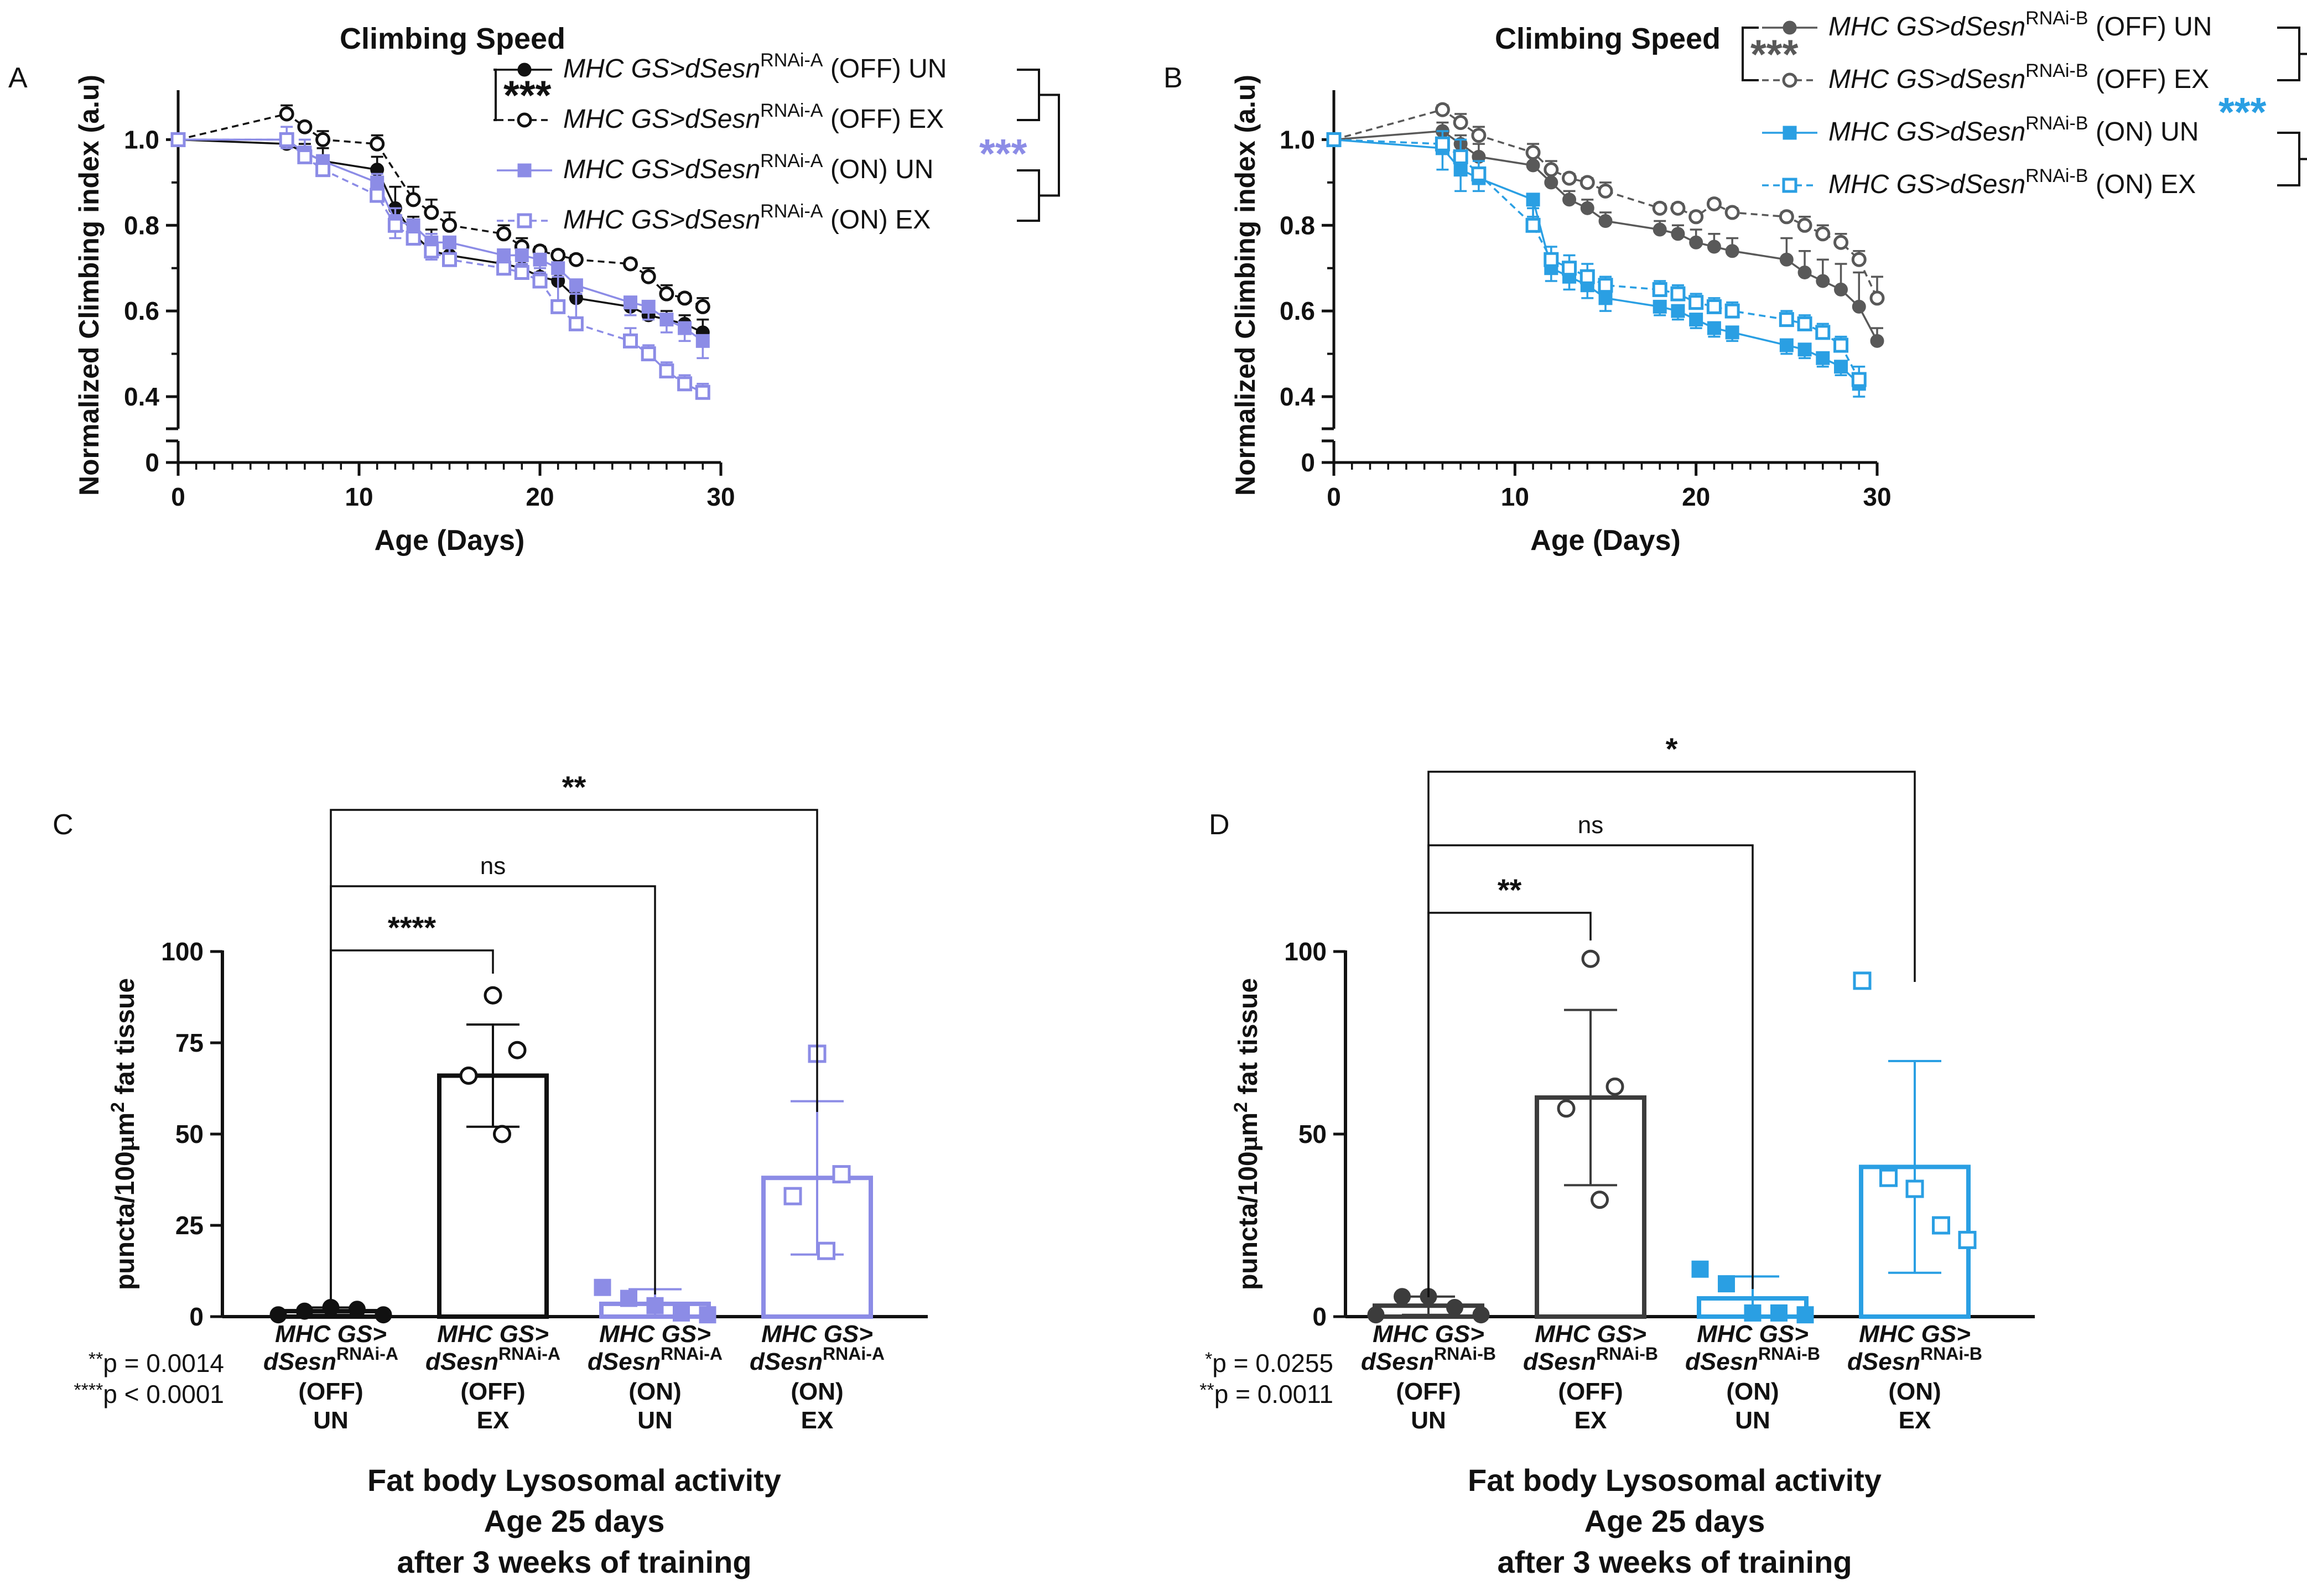 This screenshot has height=1596, width=2307. Describe the element at coordinates (1297, 139) in the screenshot. I see `y-tick-label: 1.0` at that location.